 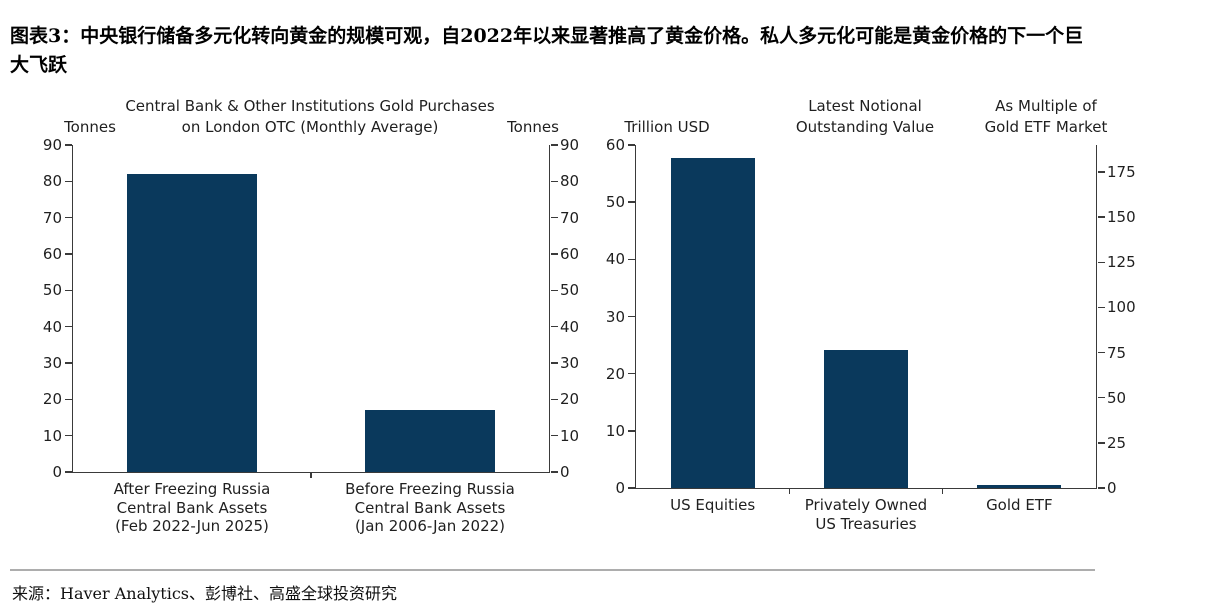 I want to click on bar-before-freezing-russia, so click(x=430, y=441).